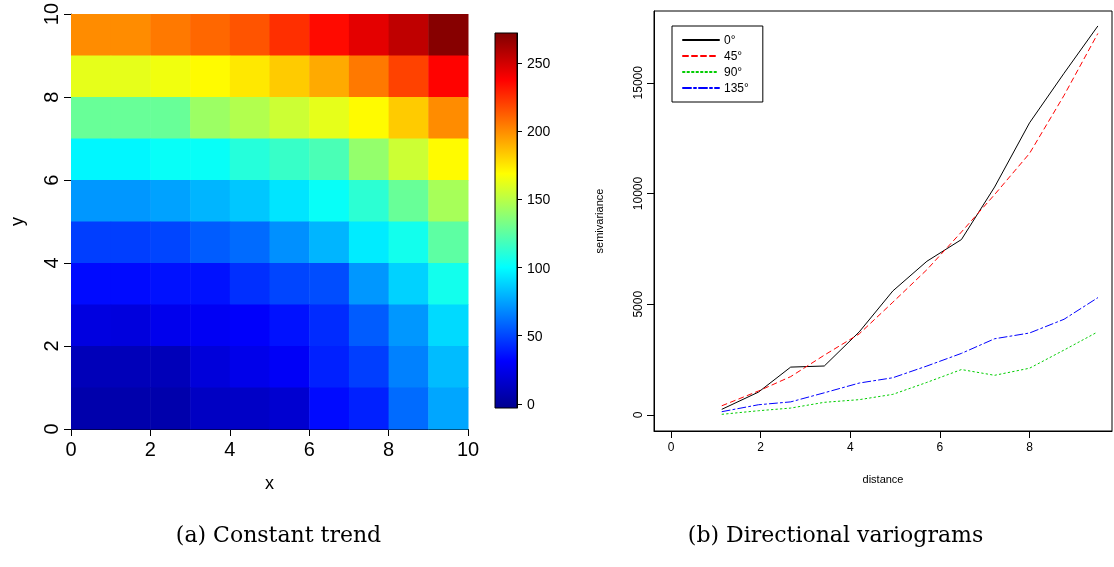 The width and height of the screenshot is (1114, 567). What do you see at coordinates (51, 346) in the screenshot?
I see `y-tick-label: 2` at bounding box center [51, 346].